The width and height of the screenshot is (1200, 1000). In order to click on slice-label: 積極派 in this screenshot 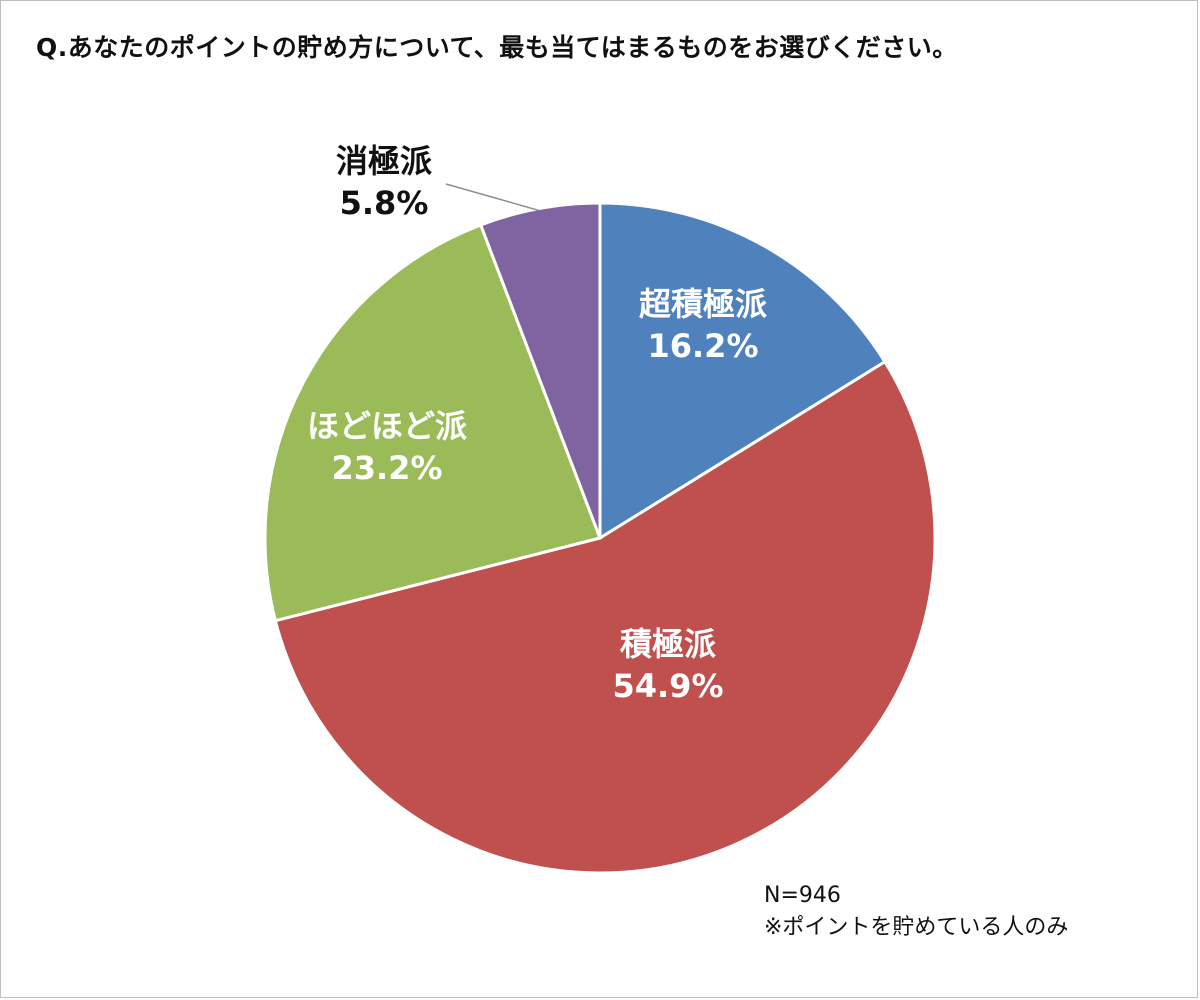, I will do `click(668, 644)`.